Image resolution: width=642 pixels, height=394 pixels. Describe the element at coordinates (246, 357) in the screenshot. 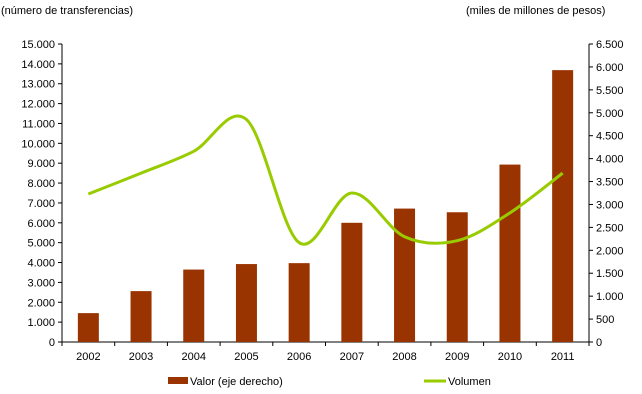

I see `x-tick-label: 2005` at that location.